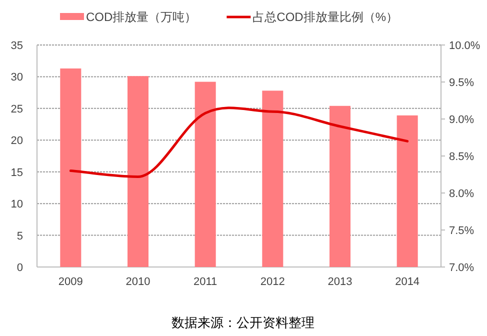 The width and height of the screenshot is (487, 336). Describe the element at coordinates (70, 282) in the screenshot. I see `x-tick-label: 2009` at that location.